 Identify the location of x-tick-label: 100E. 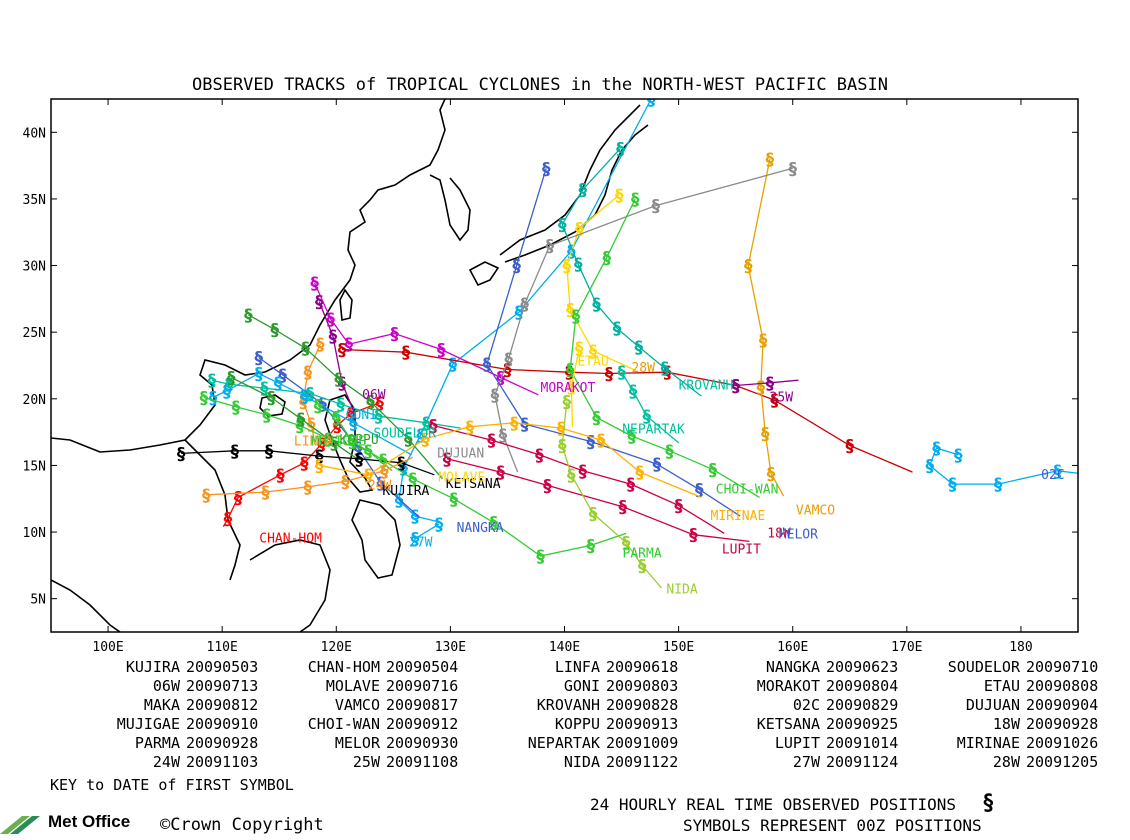
(107, 647).